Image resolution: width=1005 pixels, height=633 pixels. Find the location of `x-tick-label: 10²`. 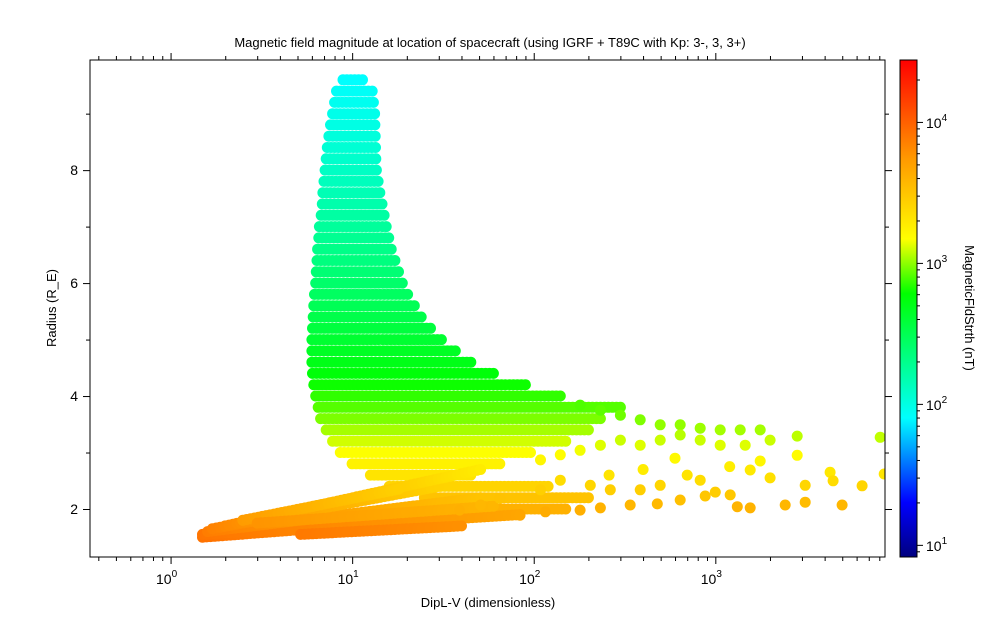

x-tick-label: 10² is located at coordinates (530, 578).